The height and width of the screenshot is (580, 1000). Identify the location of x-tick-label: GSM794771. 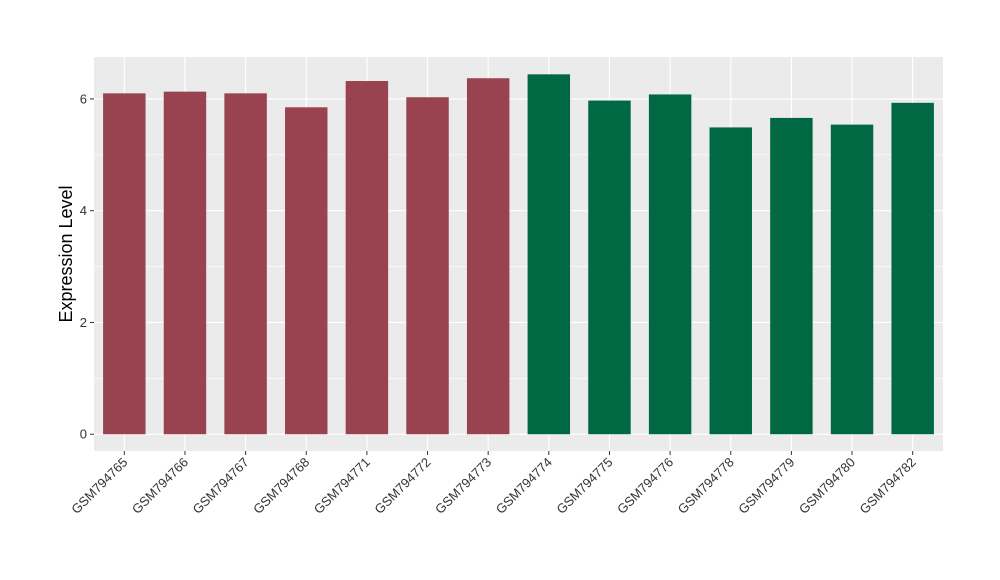
(342, 486).